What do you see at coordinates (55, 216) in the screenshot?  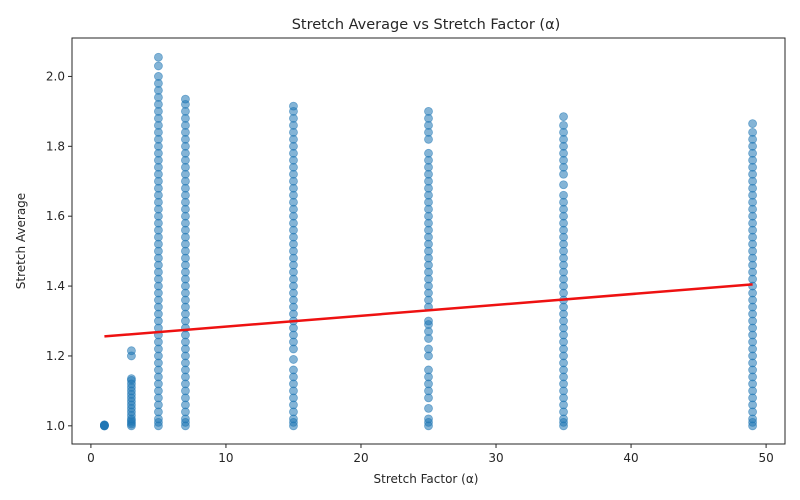 I see `y-tick-label: 1.6` at bounding box center [55, 216].